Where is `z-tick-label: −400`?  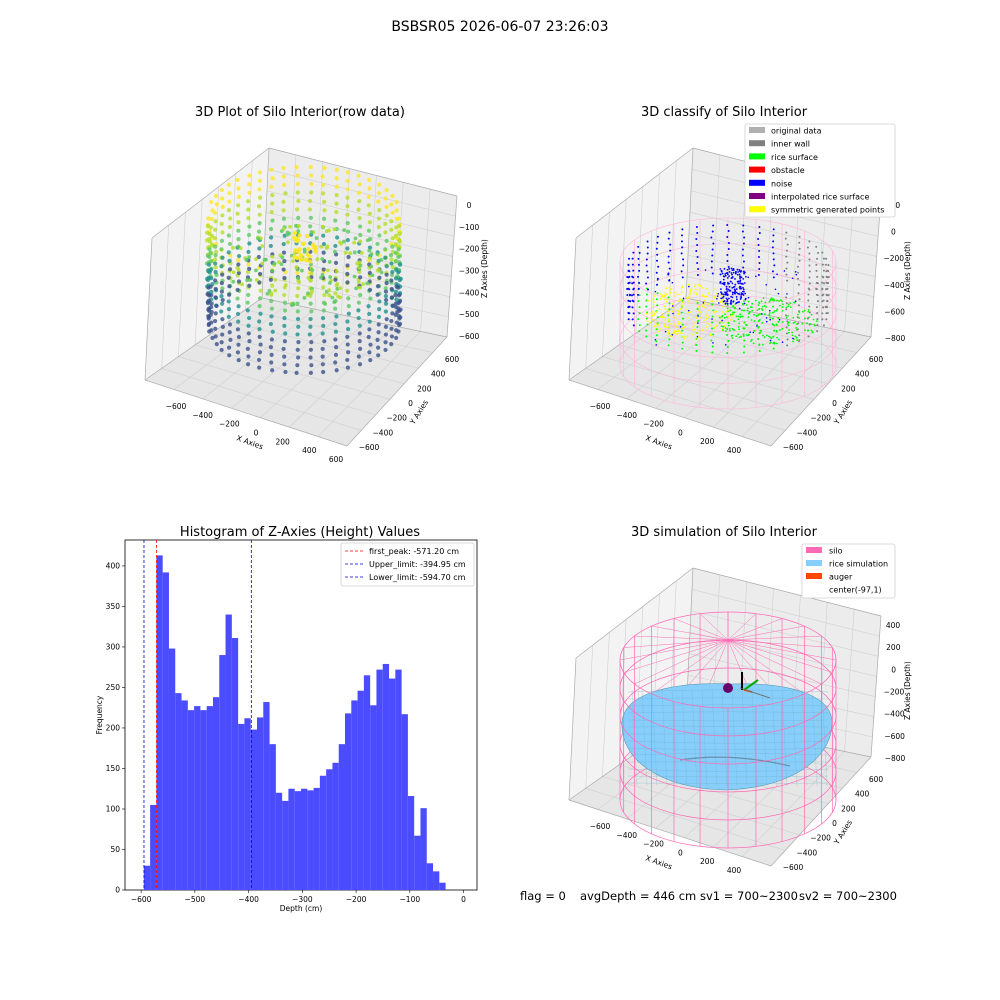
z-tick-label: −400 is located at coordinates (894, 285).